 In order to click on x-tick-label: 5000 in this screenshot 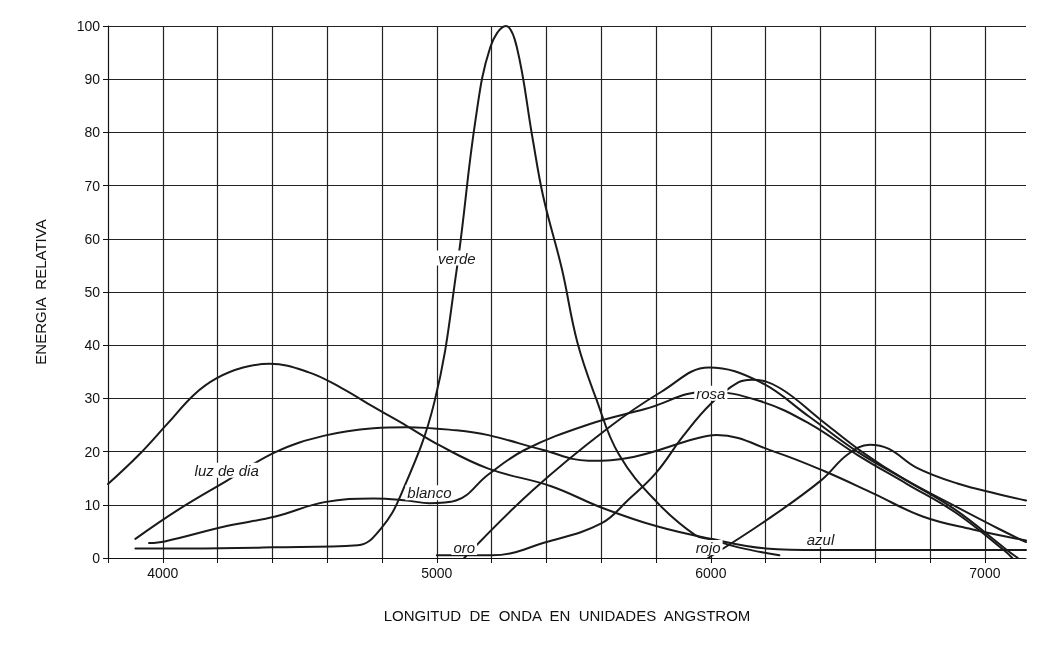, I will do `click(437, 573)`.